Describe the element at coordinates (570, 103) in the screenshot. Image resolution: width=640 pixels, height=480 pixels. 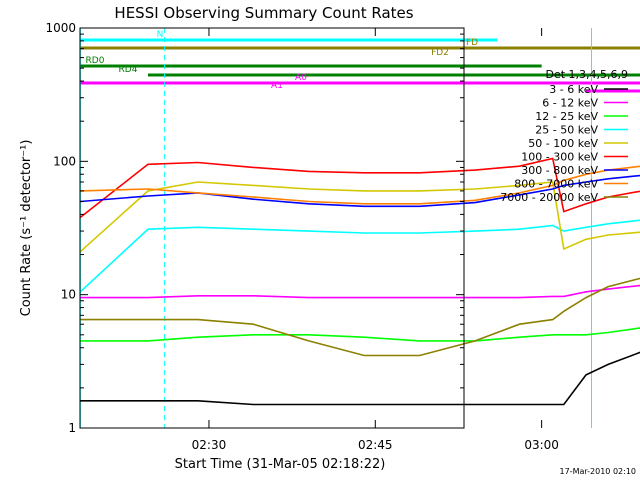
I see `legend-label: 6 - 12 keV` at that location.